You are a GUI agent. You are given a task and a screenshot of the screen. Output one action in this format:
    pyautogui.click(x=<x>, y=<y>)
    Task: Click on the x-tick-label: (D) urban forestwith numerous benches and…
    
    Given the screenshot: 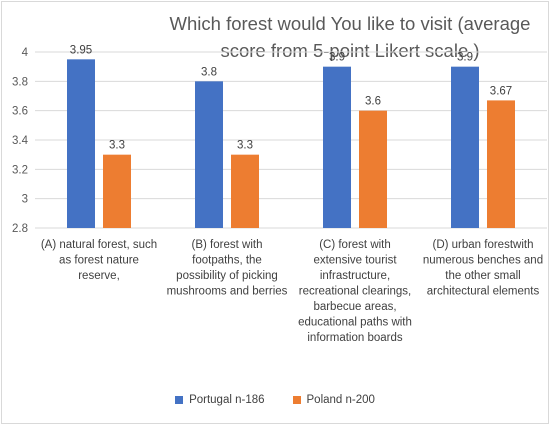 What is the action you would take?
    pyautogui.click(x=483, y=268)
    